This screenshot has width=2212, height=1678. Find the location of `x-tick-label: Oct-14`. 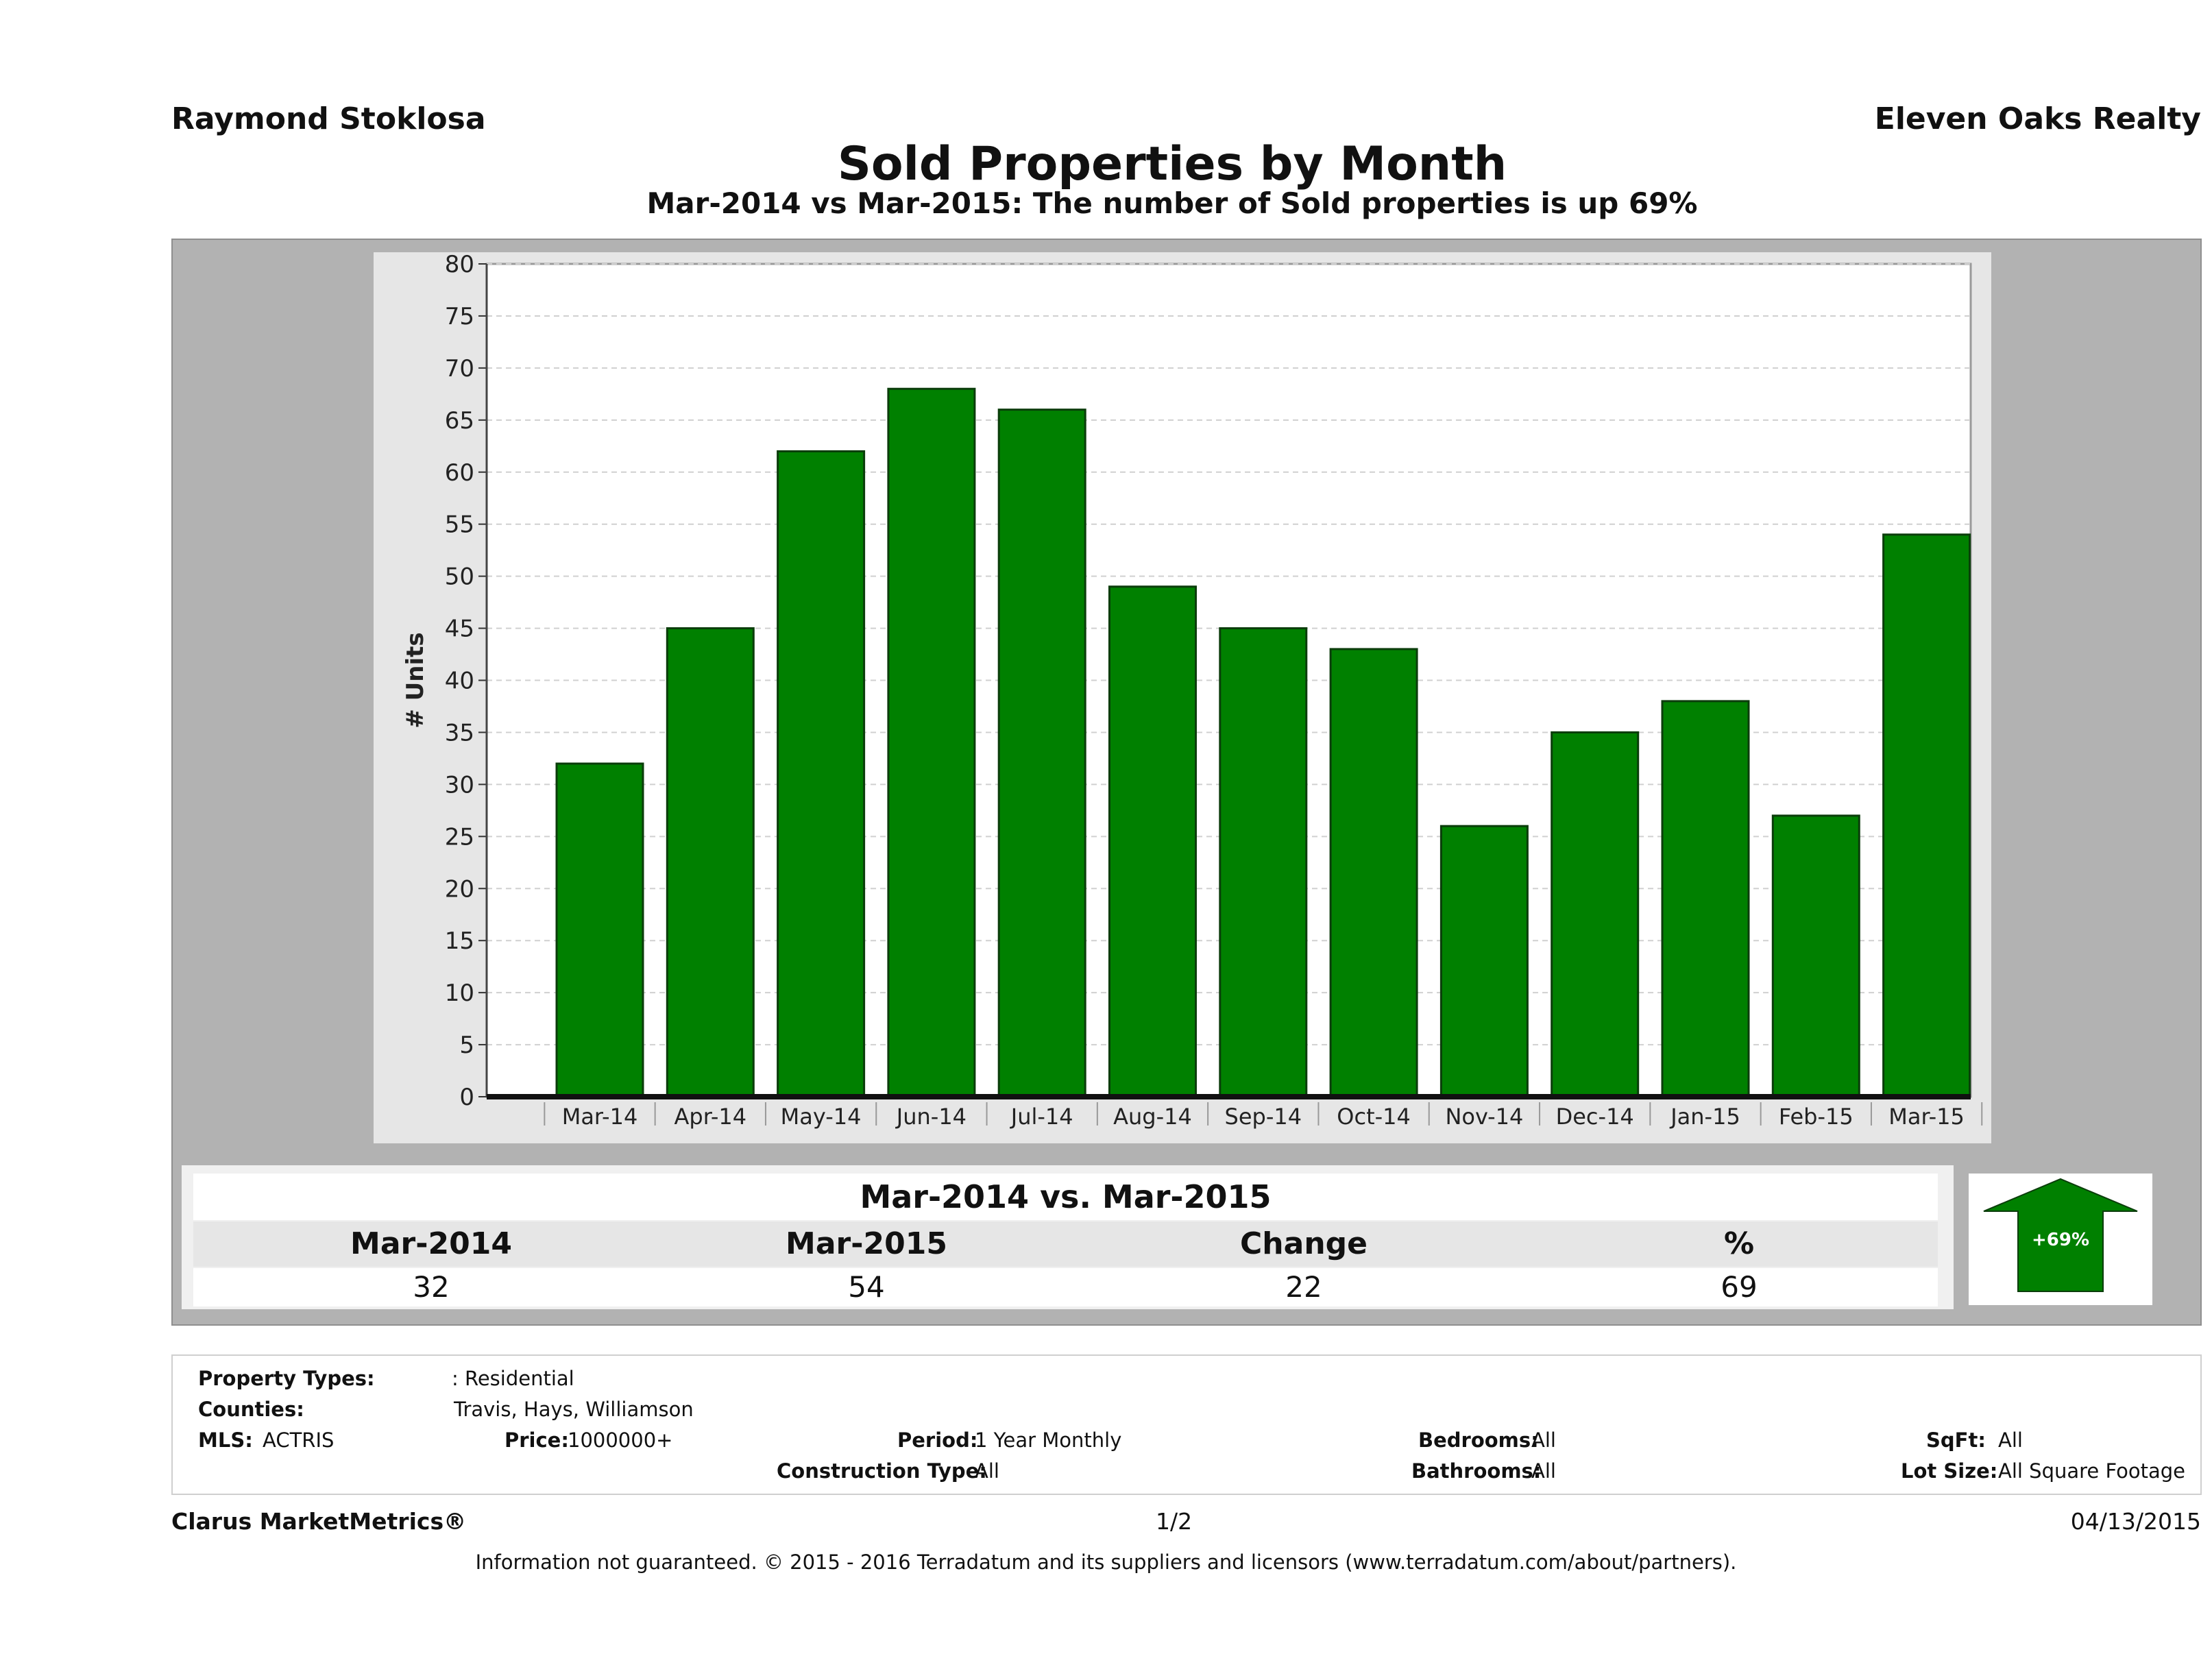

x-tick-label: Oct-14 is located at coordinates (1374, 1117).